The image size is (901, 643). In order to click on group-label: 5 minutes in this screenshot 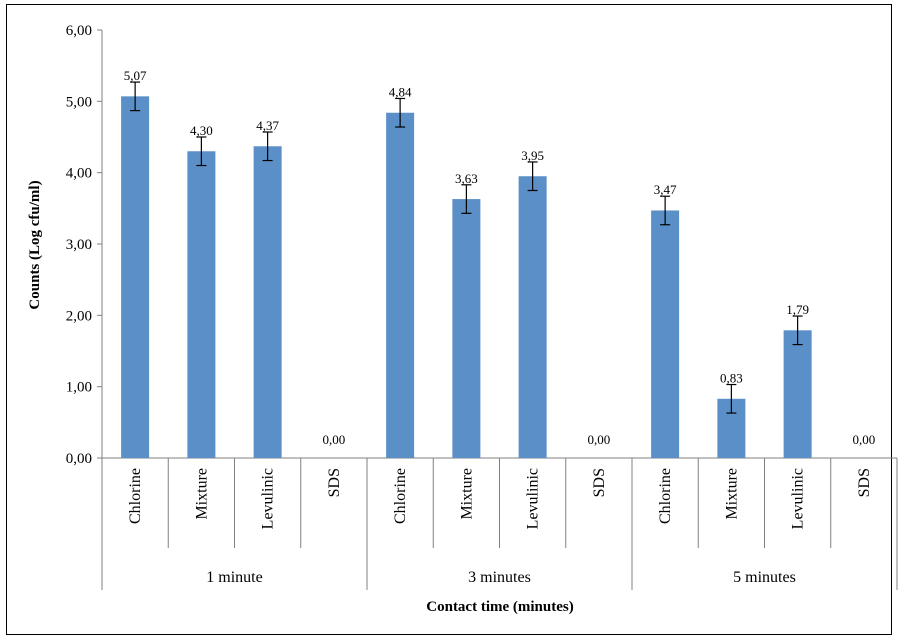, I will do `click(764, 577)`.